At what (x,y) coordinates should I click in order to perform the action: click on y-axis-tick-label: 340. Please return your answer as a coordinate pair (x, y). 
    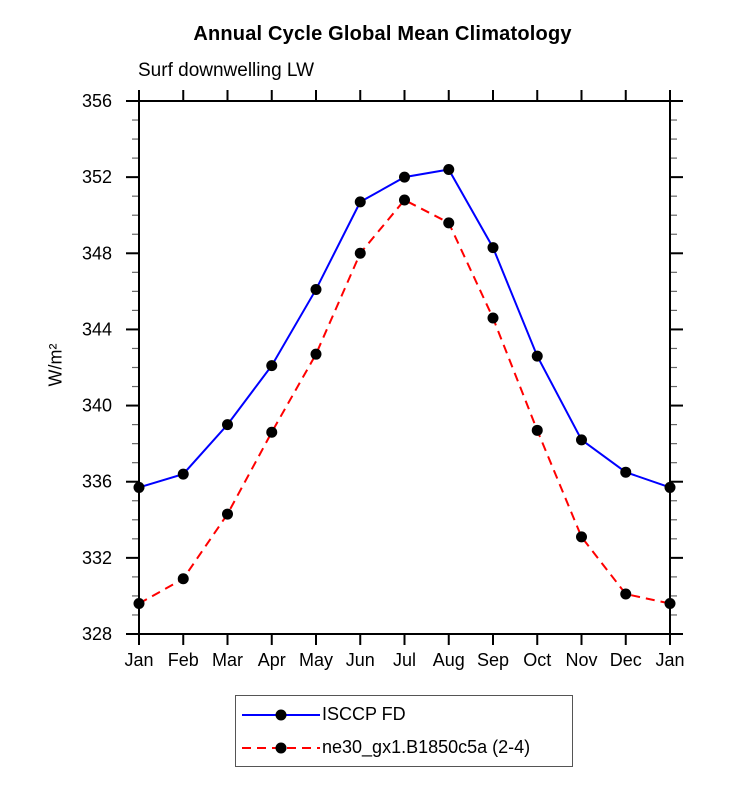
    Looking at the image, I should click on (97, 406).